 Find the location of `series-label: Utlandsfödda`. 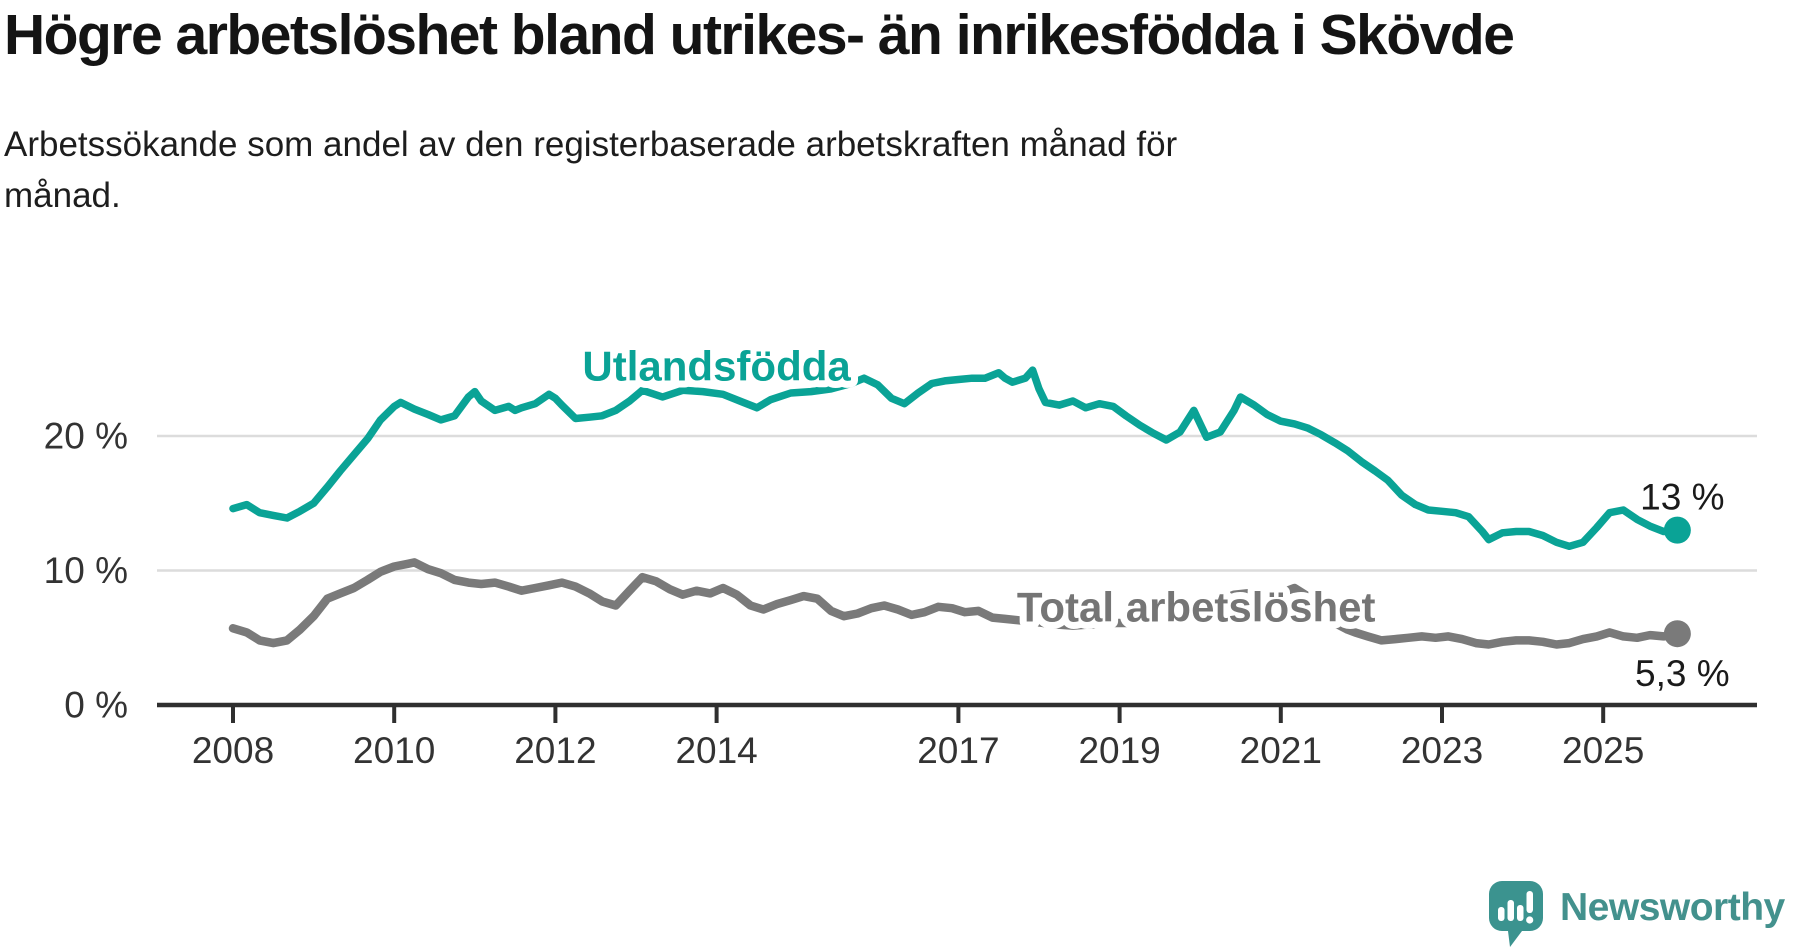

series-label: Utlandsfödda is located at coordinates (716, 366).